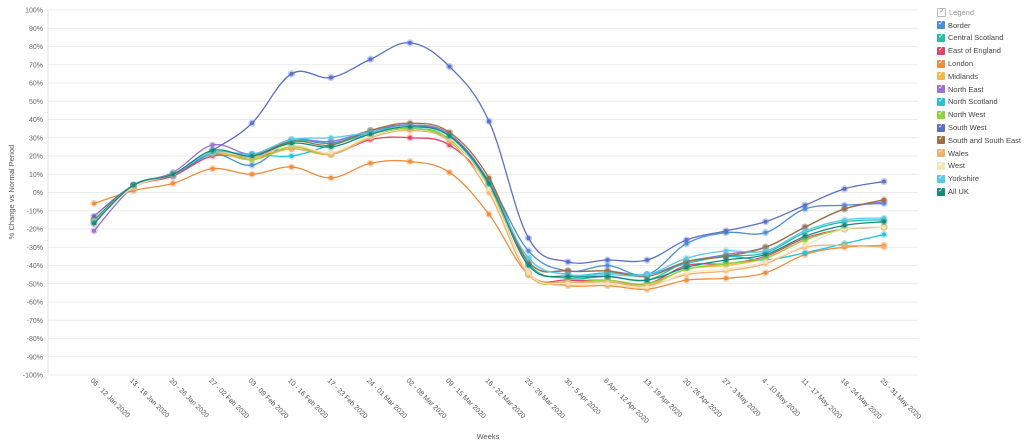  Describe the element at coordinates (979, 191) in the screenshot. I see `legend-item-all-uk: All UK` at that location.